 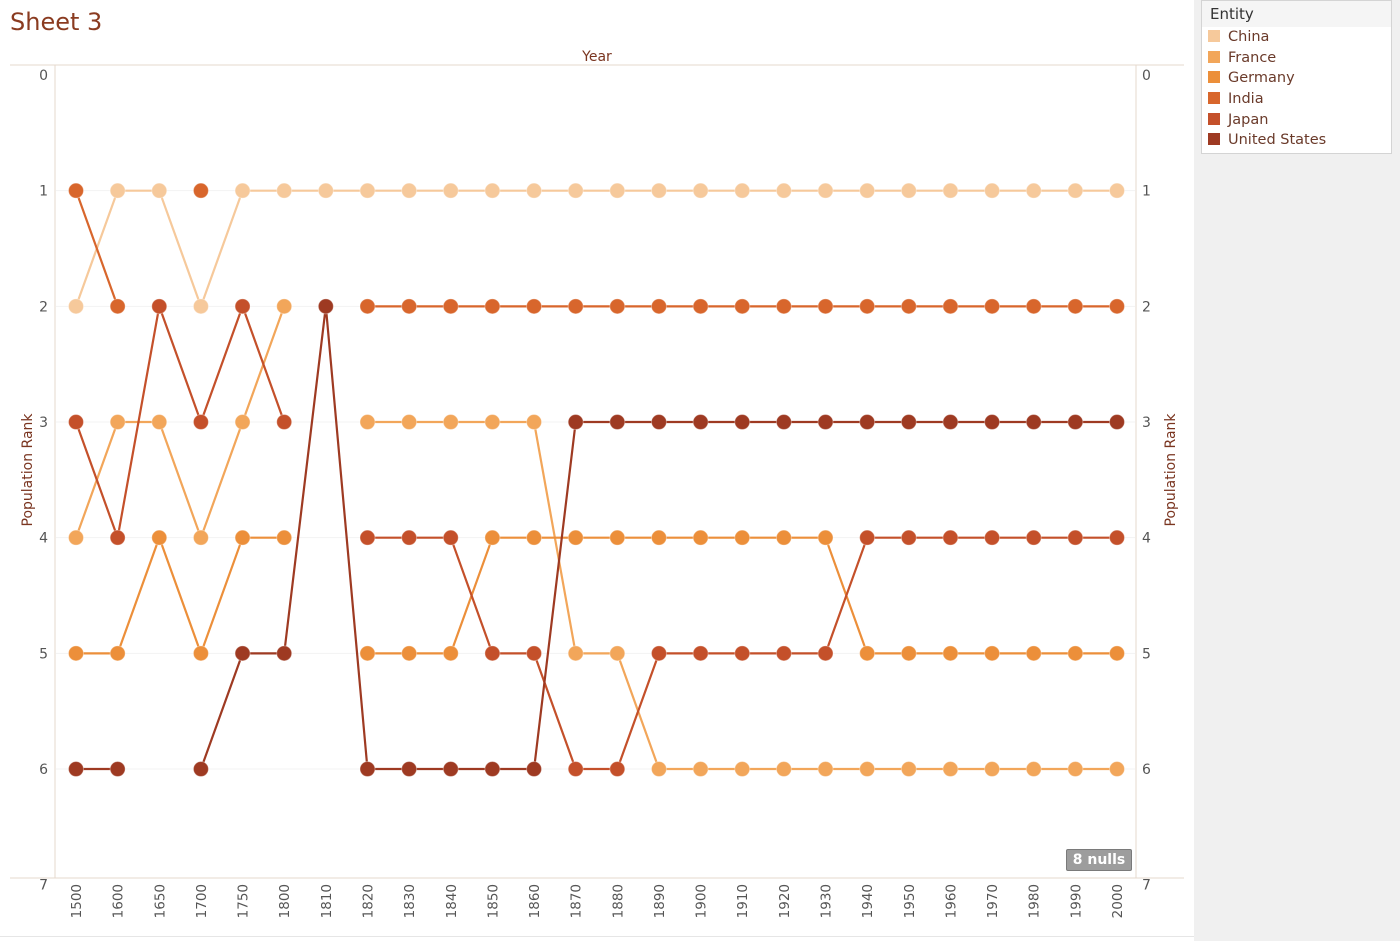 I want to click on legend-item-united-states: United States, so click(x=1296, y=140).